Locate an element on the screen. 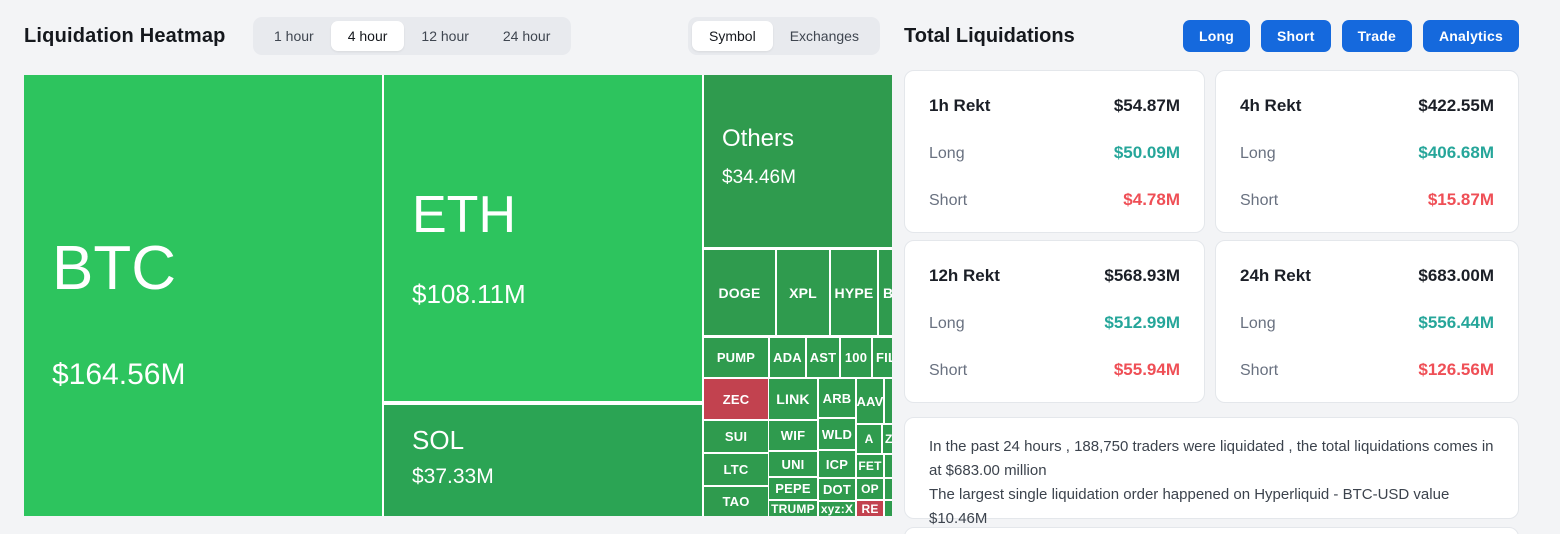 The height and width of the screenshot is (534, 1560). tile-value: $108.11M is located at coordinates (469, 294).